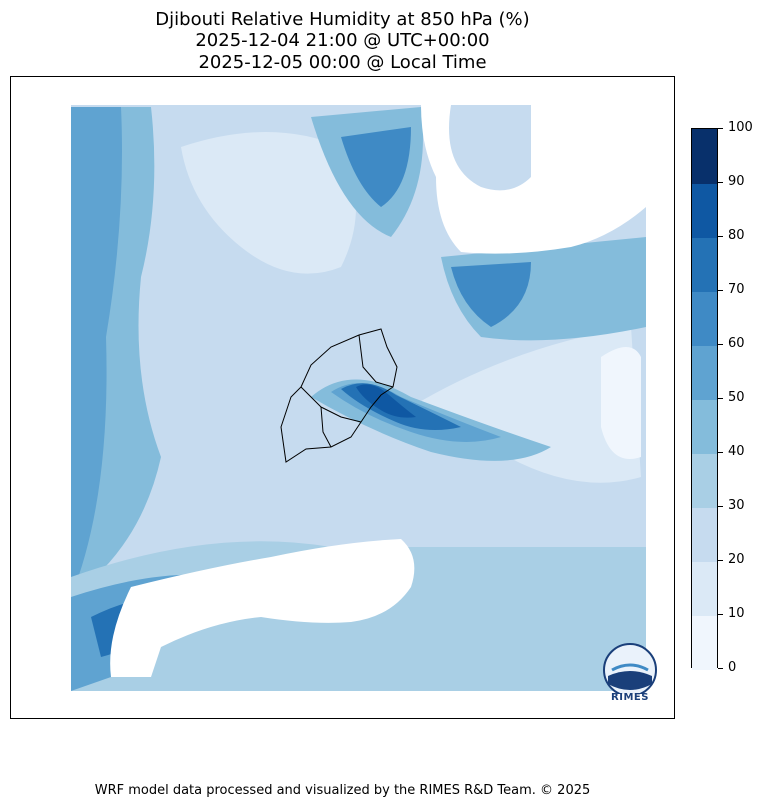 Image resolution: width=764 pixels, height=808 pixels. I want to click on colorbar-tick-label: 90, so click(736, 181).